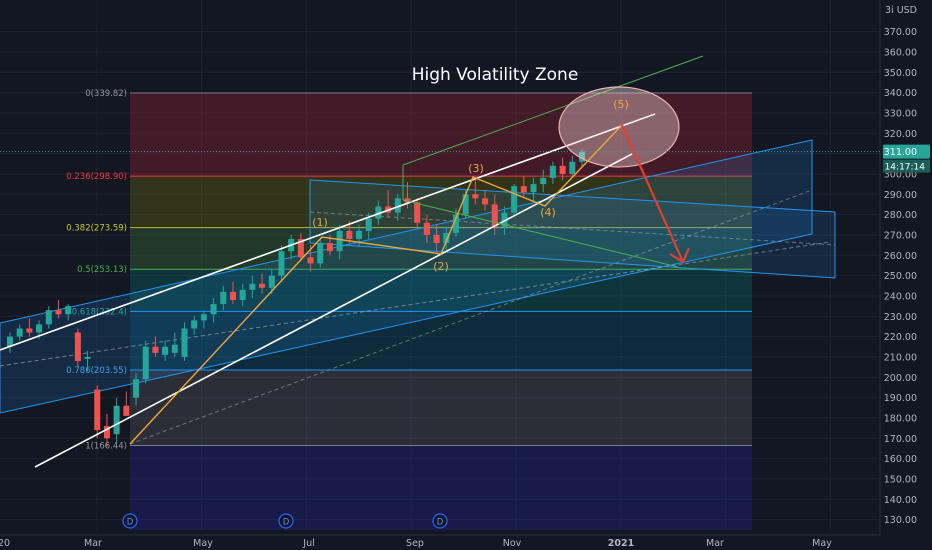 Image resolution: width=932 pixels, height=550 pixels. I want to click on y-tick-label: 360.00, so click(900, 52).